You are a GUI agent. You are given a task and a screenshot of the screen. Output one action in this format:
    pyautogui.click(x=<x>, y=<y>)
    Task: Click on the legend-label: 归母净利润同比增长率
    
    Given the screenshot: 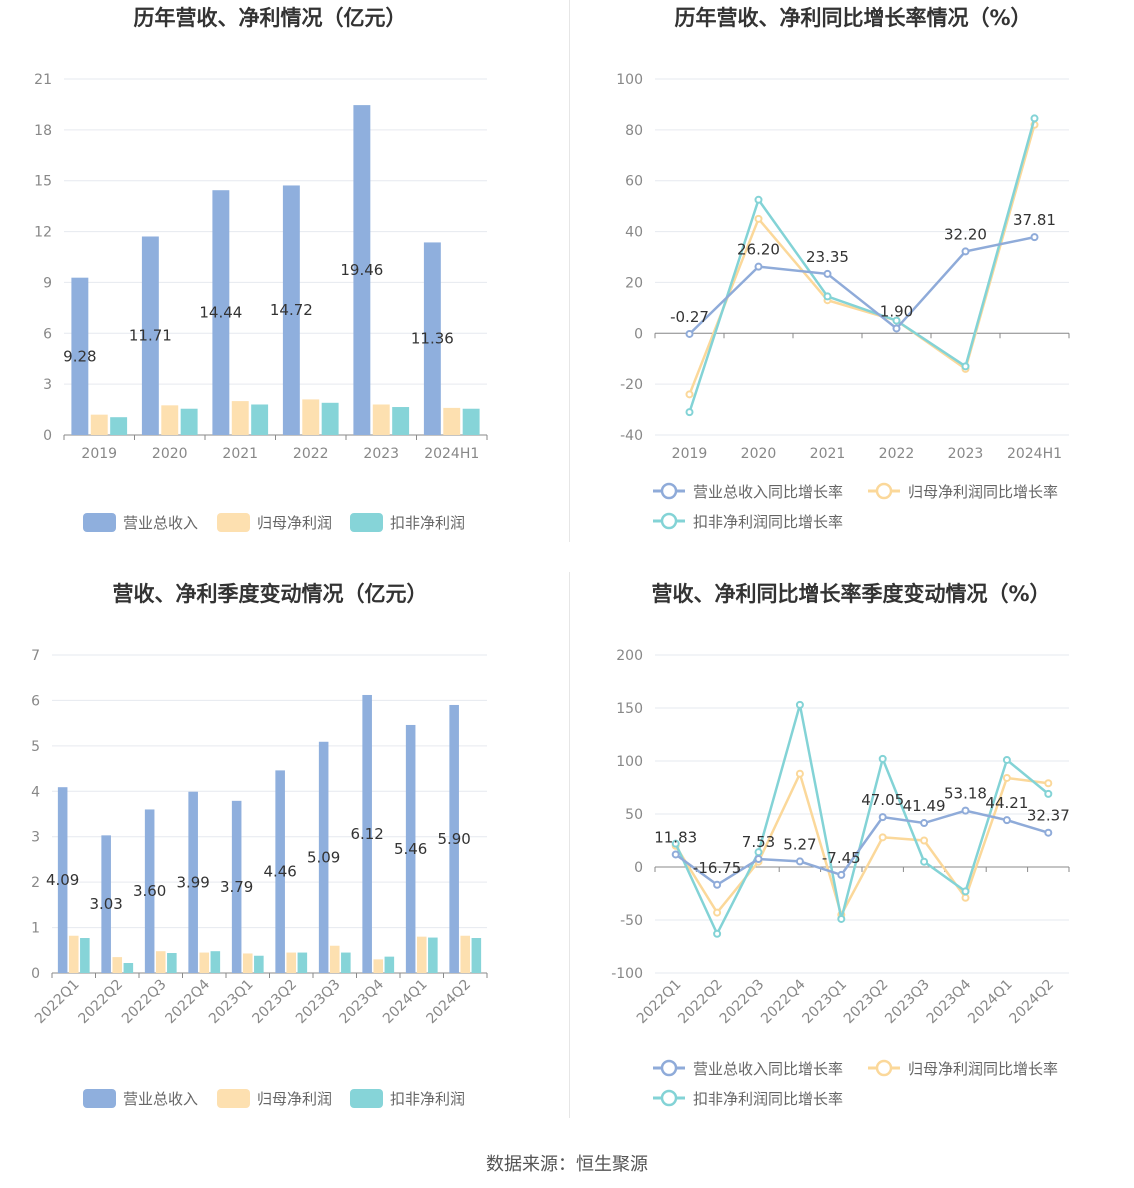 What is the action you would take?
    pyautogui.click(x=983, y=1069)
    